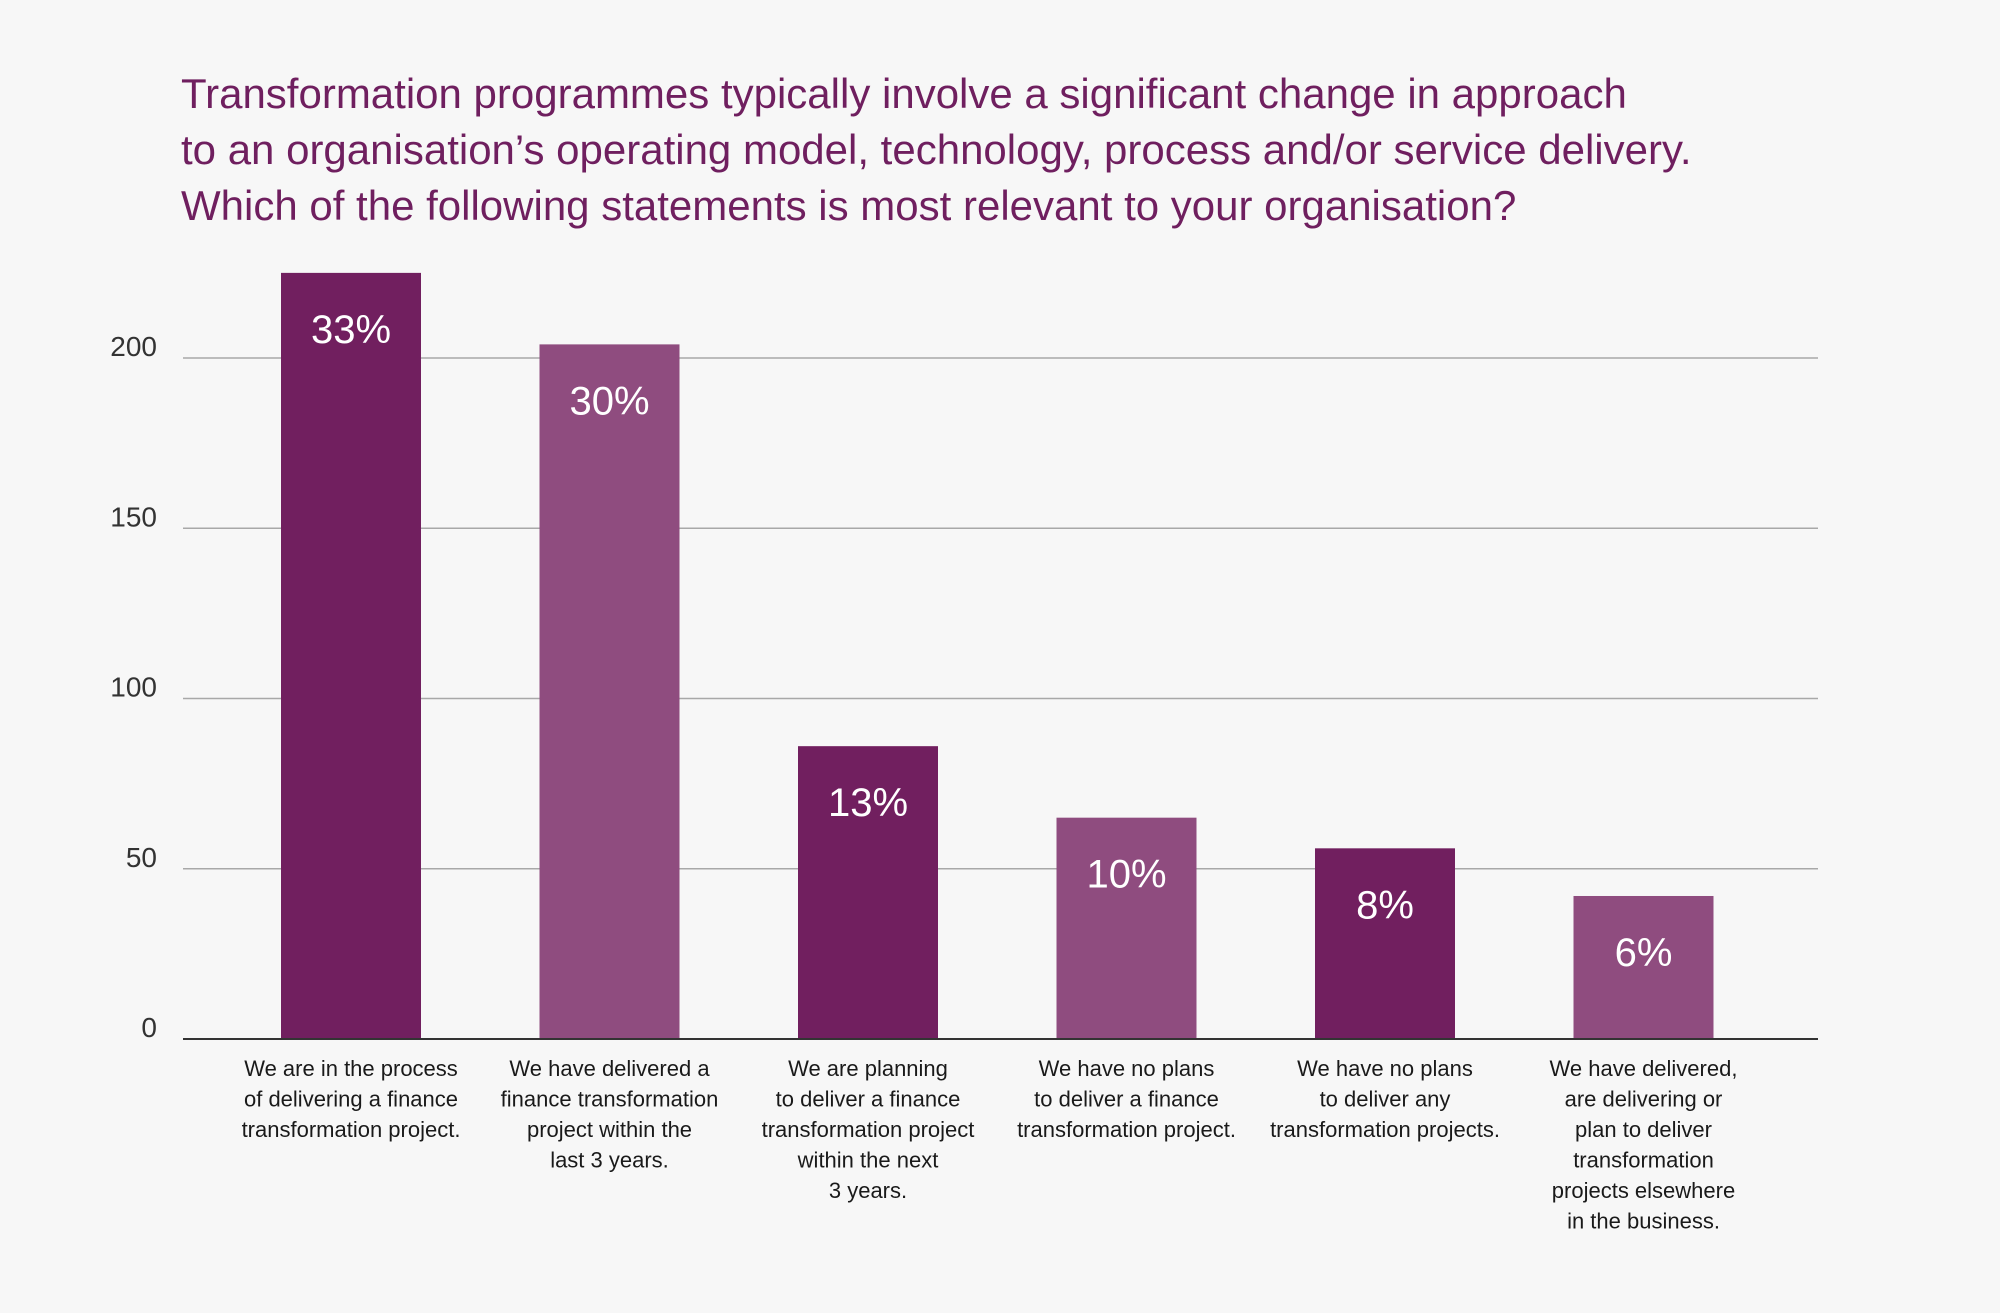 This screenshot has height=1313, width=2000. I want to click on data-label: 30%, so click(609, 401).